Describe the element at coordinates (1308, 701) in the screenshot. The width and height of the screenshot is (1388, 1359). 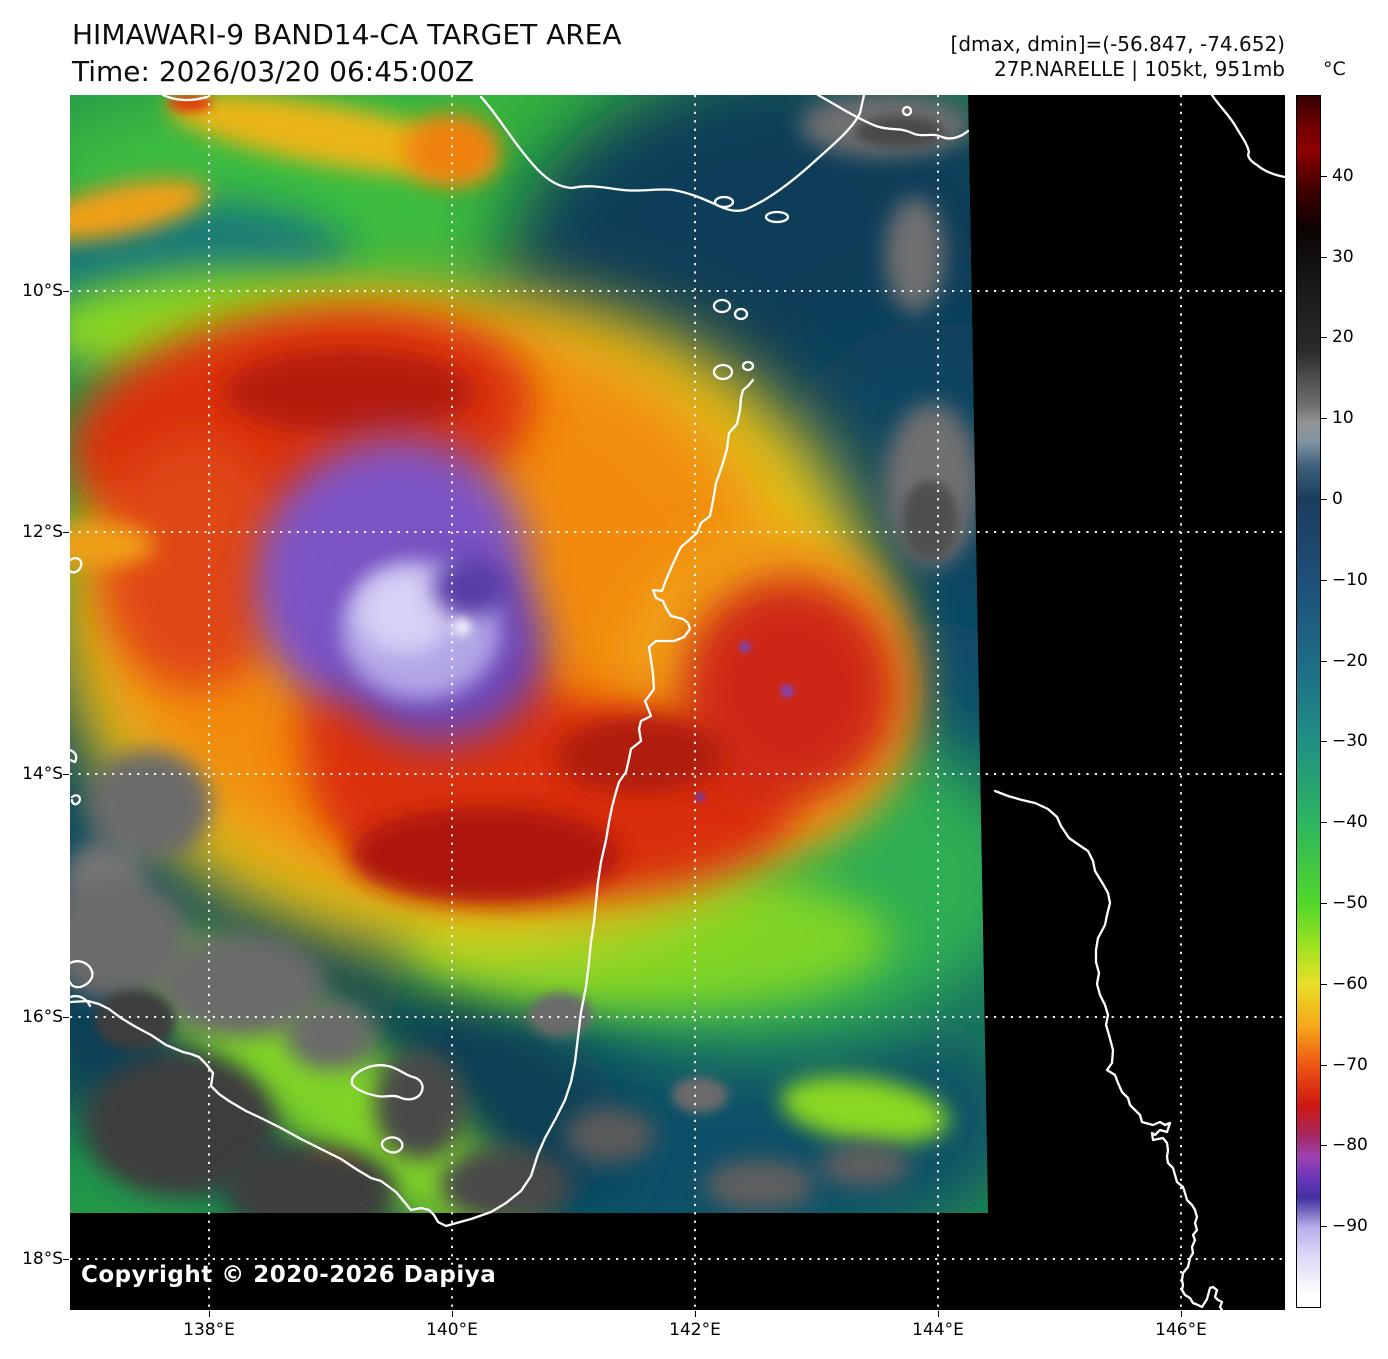
I see `temperature-colorbar` at that location.